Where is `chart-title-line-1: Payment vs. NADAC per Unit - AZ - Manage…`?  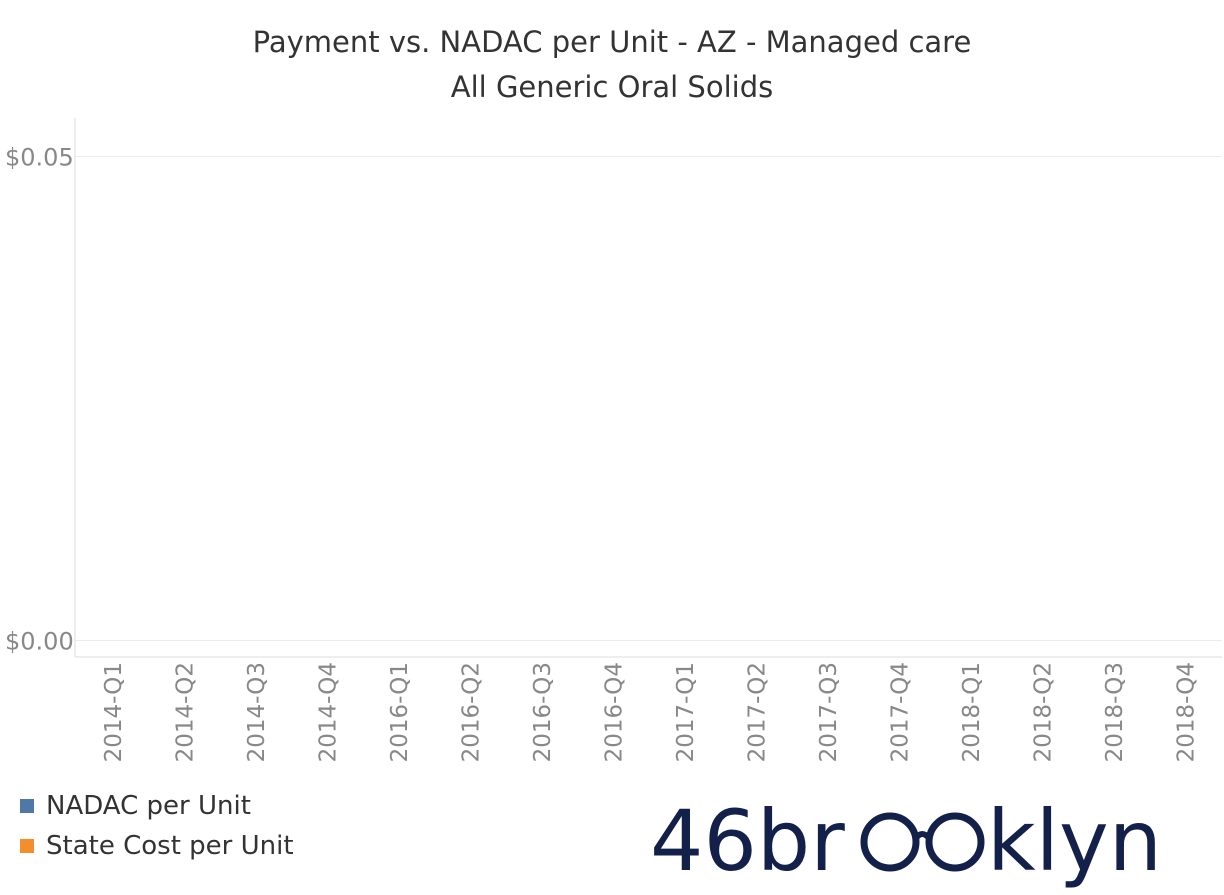
chart-title-line-1: Payment vs. NADAC per Unit - AZ - Manage… is located at coordinates (612, 42).